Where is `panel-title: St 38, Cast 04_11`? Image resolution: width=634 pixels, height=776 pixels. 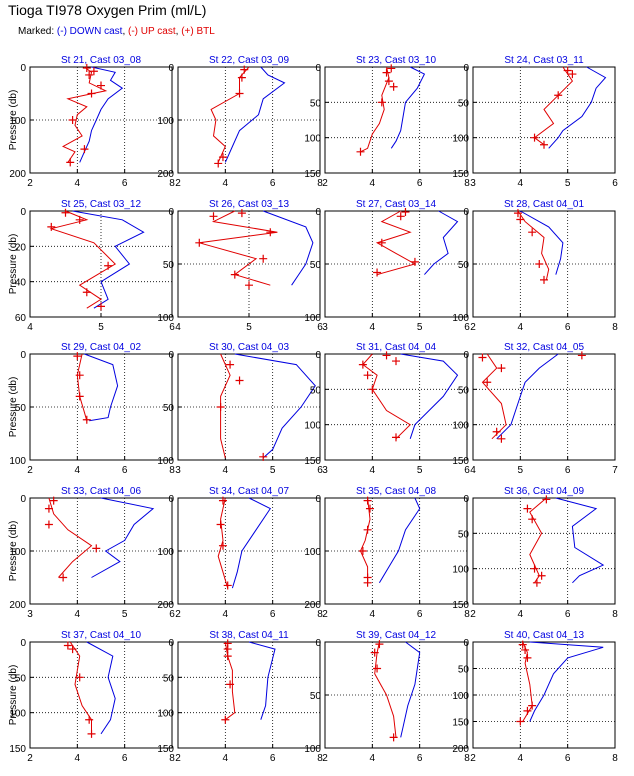 panel-title: St 38, Cast 04_11 is located at coordinates (249, 635).